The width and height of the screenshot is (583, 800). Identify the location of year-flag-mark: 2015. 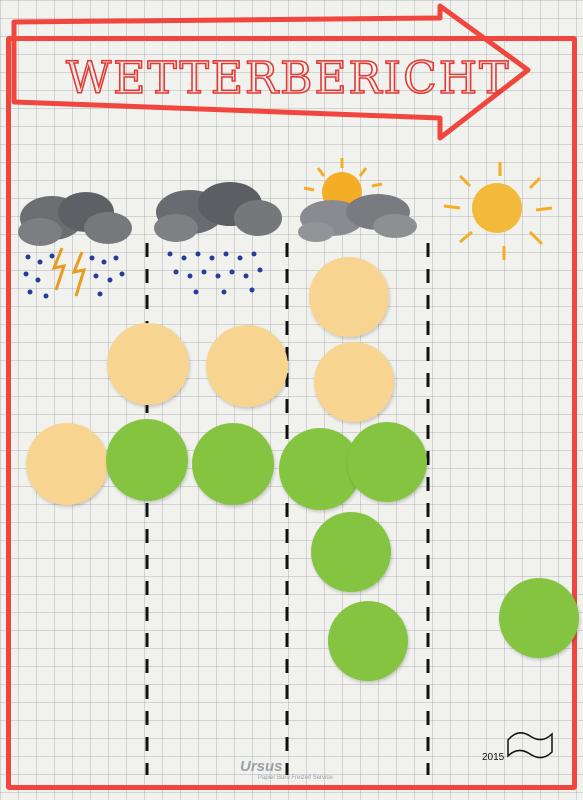
(517, 747).